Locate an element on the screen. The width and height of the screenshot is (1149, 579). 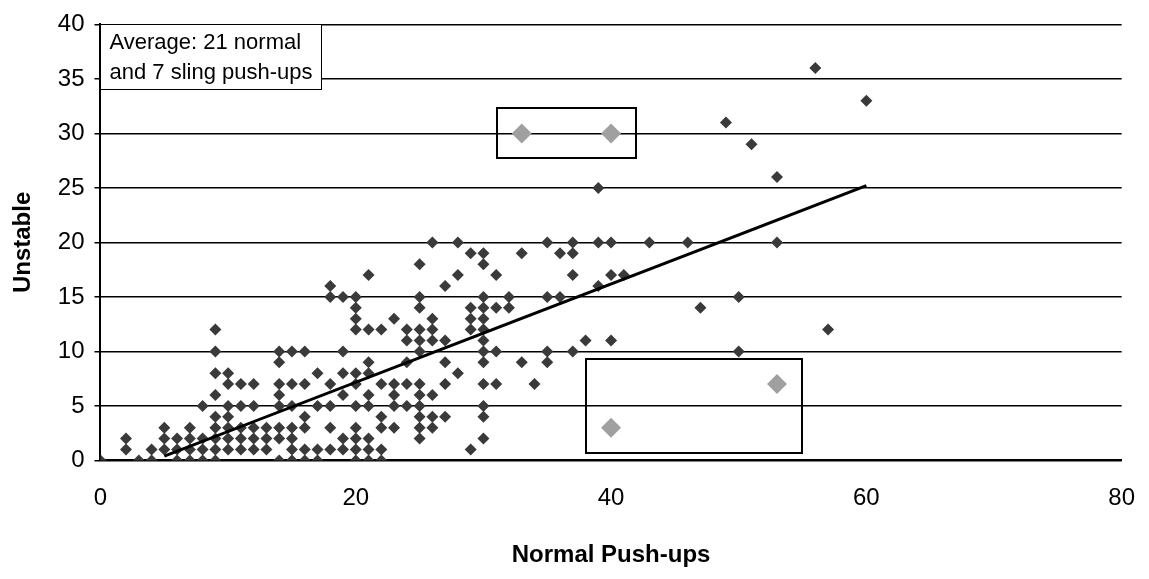
x-axis-title: Normal Push-ups is located at coordinates (611, 554).